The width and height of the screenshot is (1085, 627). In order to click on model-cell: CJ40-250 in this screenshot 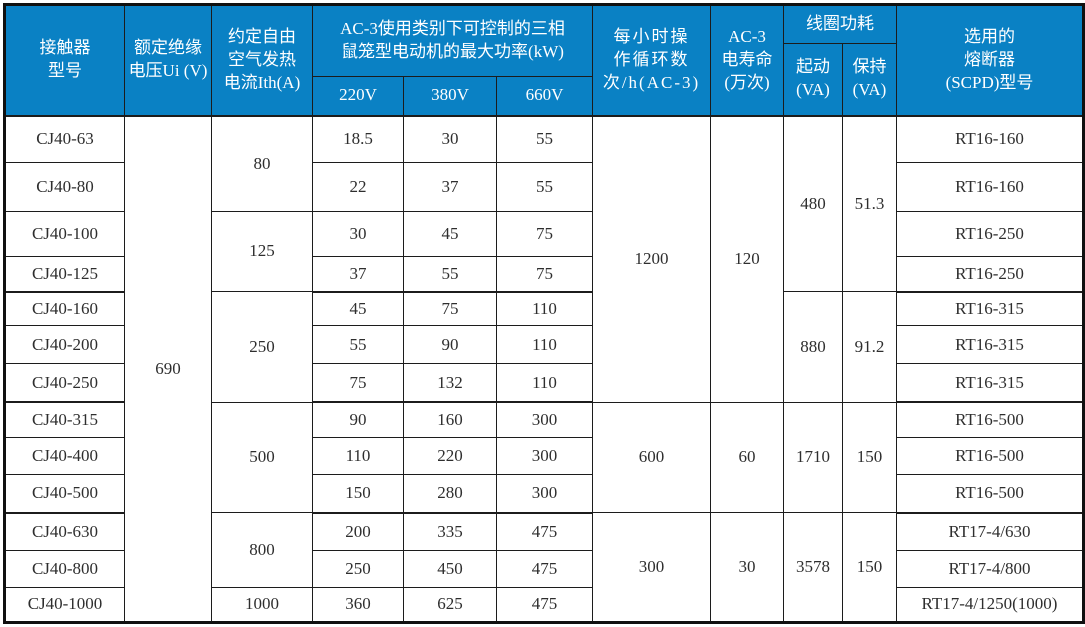, I will do `click(64, 383)`.